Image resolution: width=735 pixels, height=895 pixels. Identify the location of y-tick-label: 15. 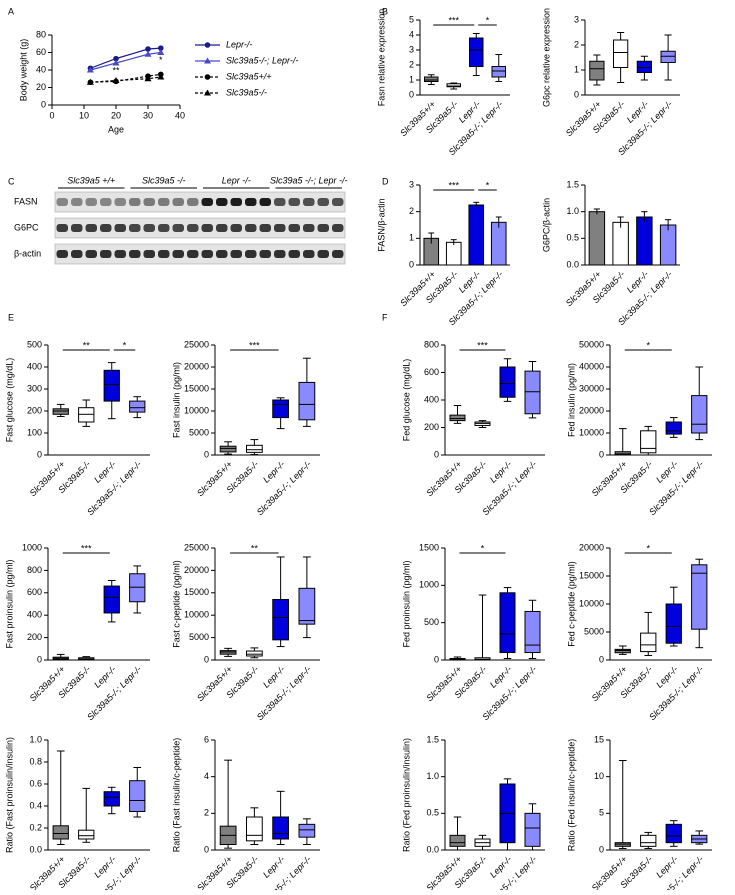
(599, 739).